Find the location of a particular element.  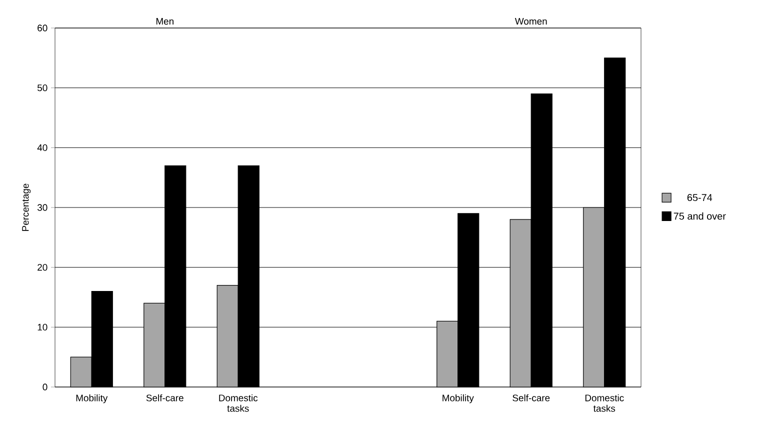

y-axis-title: Percentage is located at coordinates (26, 207).